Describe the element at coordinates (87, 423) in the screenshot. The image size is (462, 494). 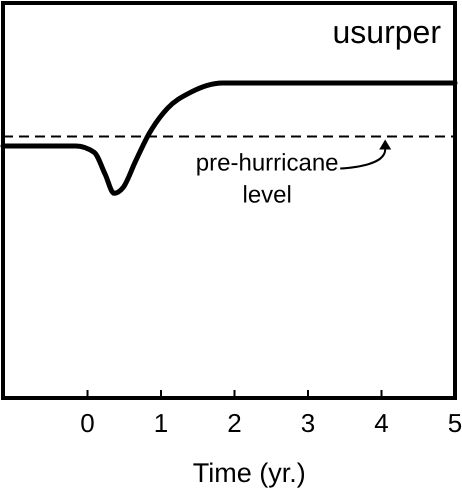
I see `x-tick-label: 0` at that location.